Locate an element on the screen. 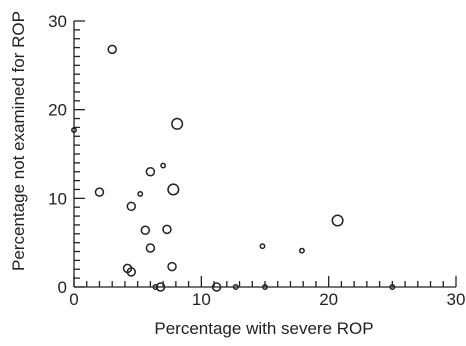 This screenshot has width=466, height=346. x-tick-label: 20 is located at coordinates (328, 299).